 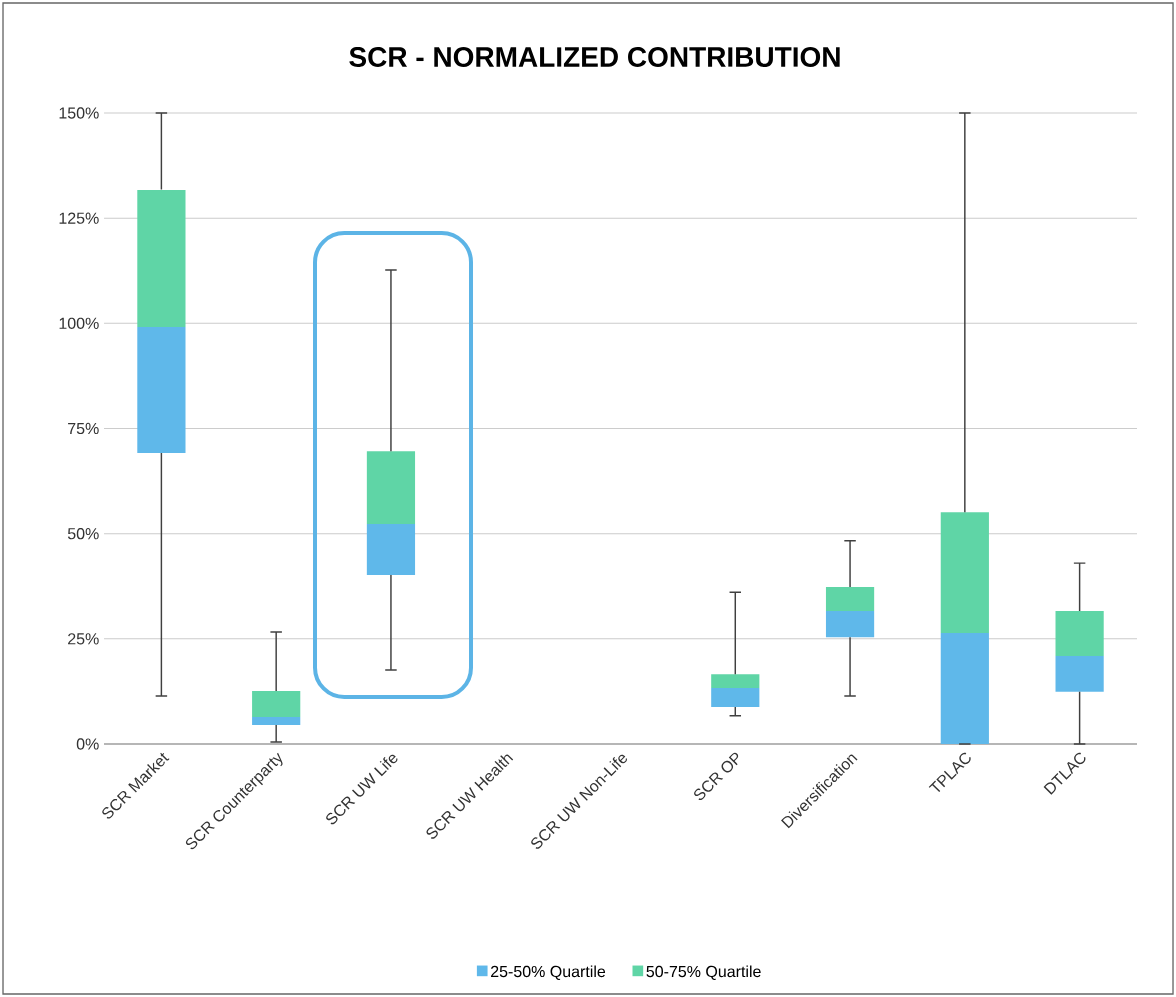 I want to click on y-tick-label: 150%, so click(x=79, y=113).